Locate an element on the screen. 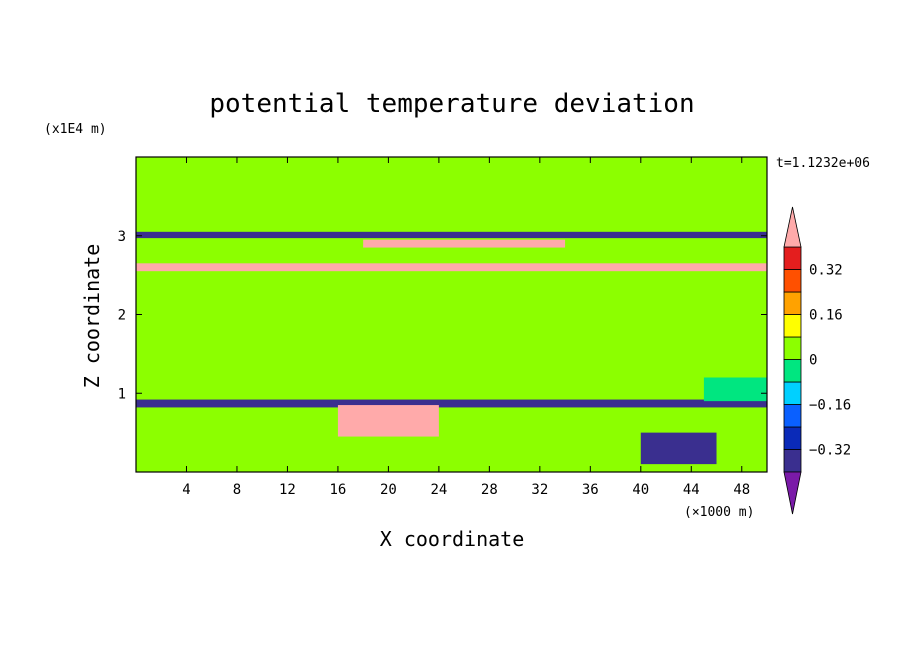 The width and height of the screenshot is (904, 654). chart-title: potential temperature deviation is located at coordinates (451, 104).